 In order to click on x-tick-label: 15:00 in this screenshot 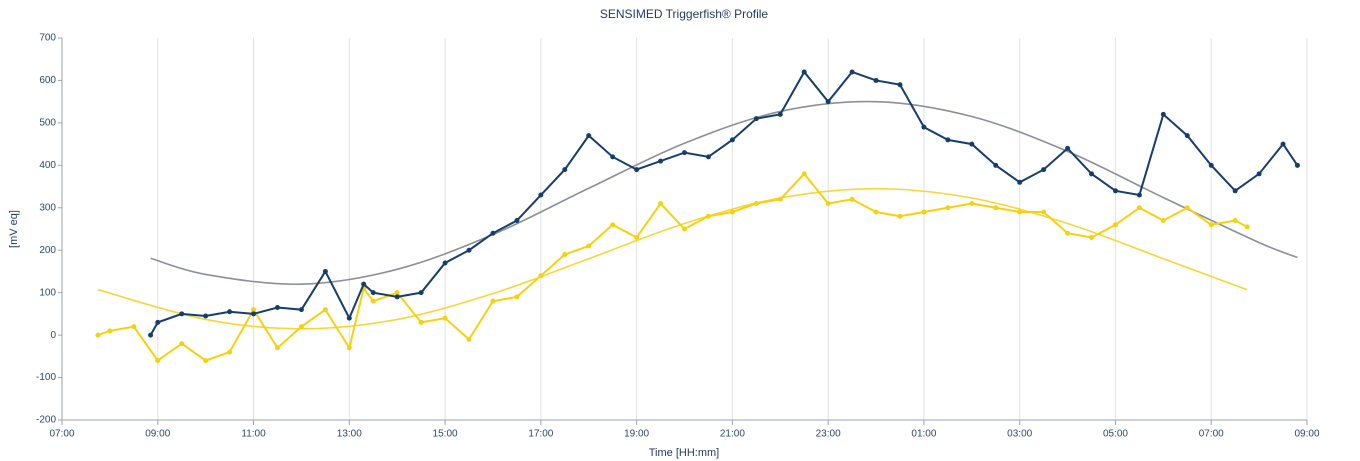, I will do `click(445, 434)`.